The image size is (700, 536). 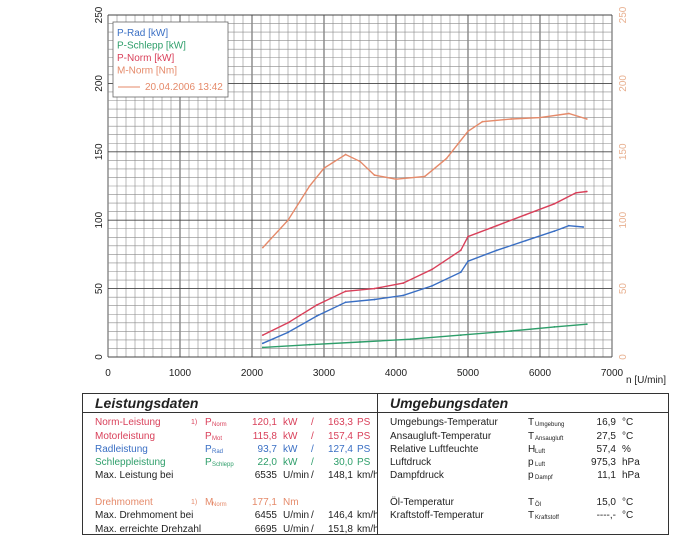 I want to click on leistung-sym: M, so click(x=209, y=503).